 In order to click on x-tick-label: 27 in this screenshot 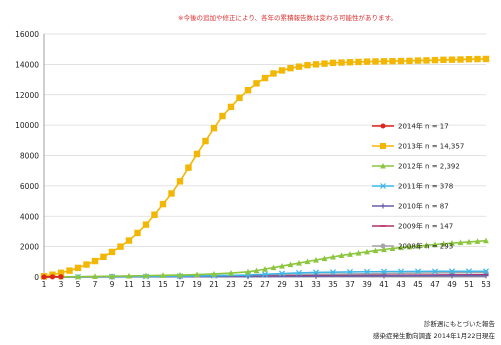, I will do `click(265, 284)`.